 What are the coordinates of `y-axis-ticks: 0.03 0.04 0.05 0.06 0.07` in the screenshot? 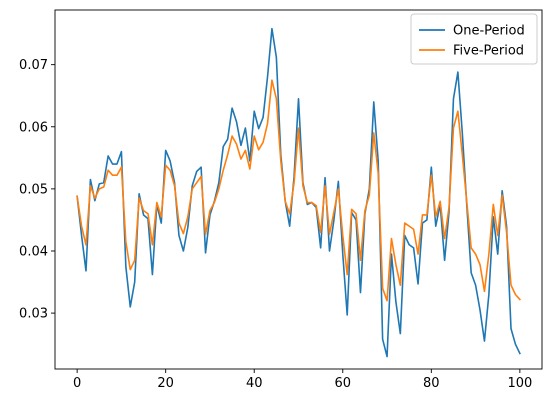 It's located at (37, 190).